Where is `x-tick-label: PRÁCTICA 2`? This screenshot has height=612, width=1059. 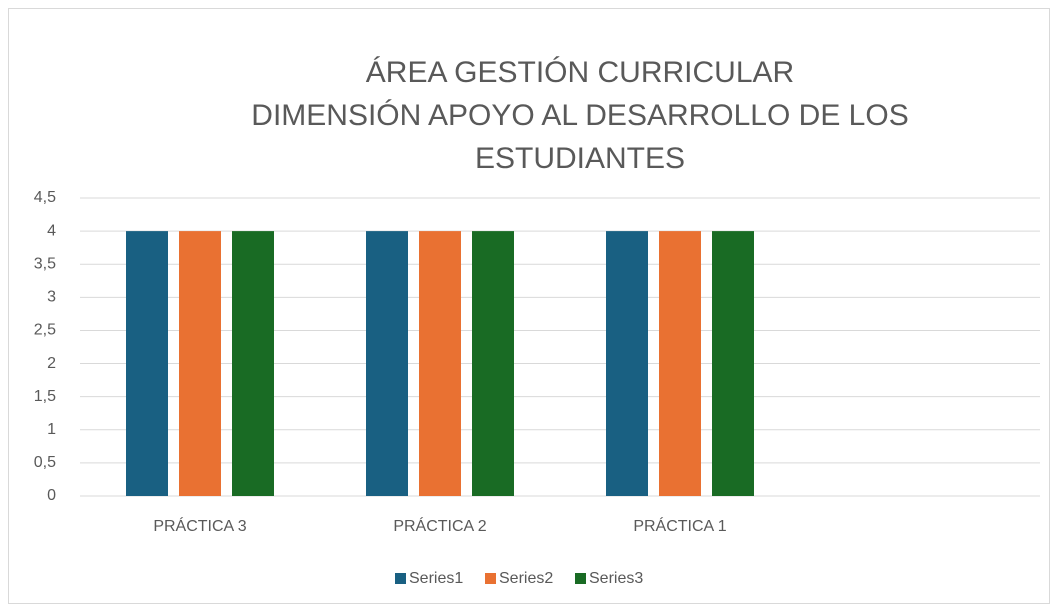
x-tick-label: PRÁCTICA 2 is located at coordinates (439, 525).